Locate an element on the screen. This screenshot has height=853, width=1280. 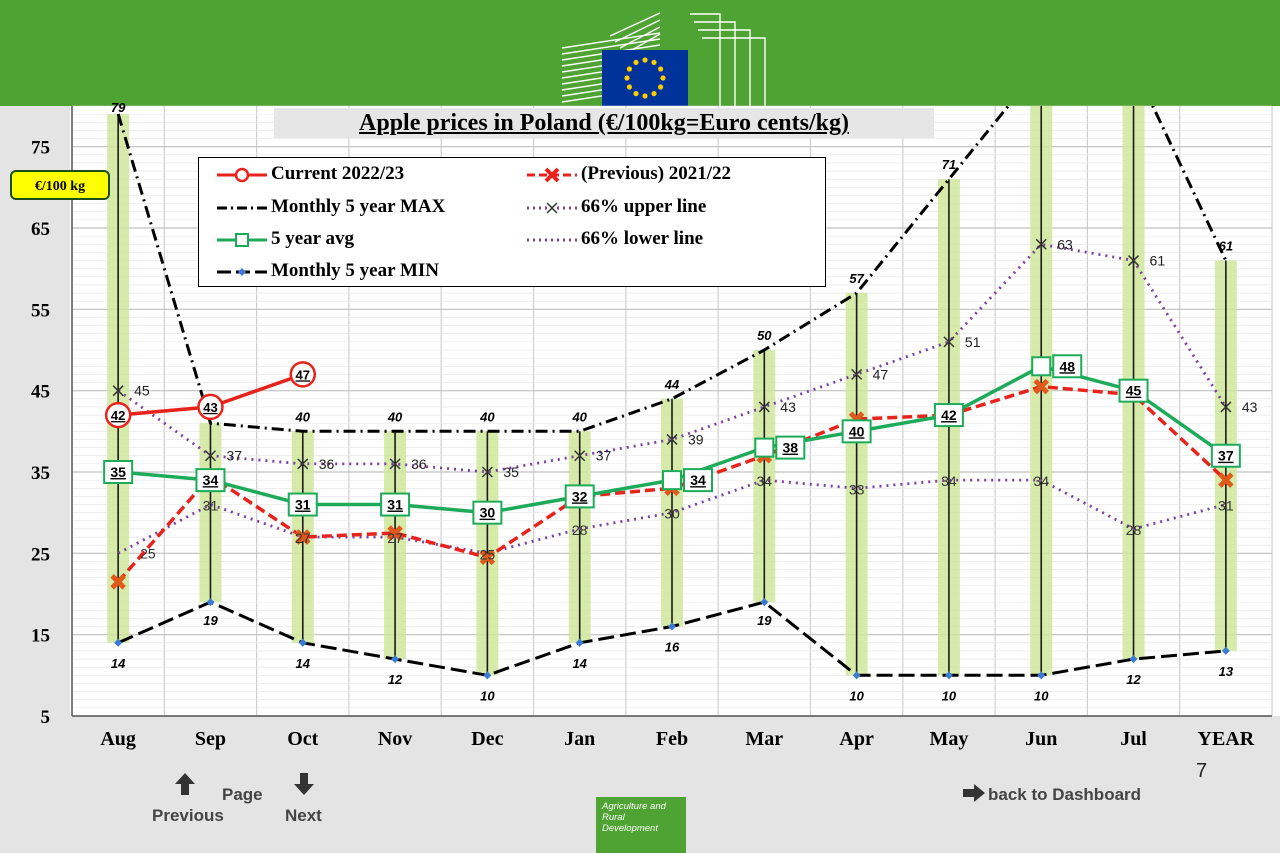
x-tick-label: Aug is located at coordinates (118, 739).